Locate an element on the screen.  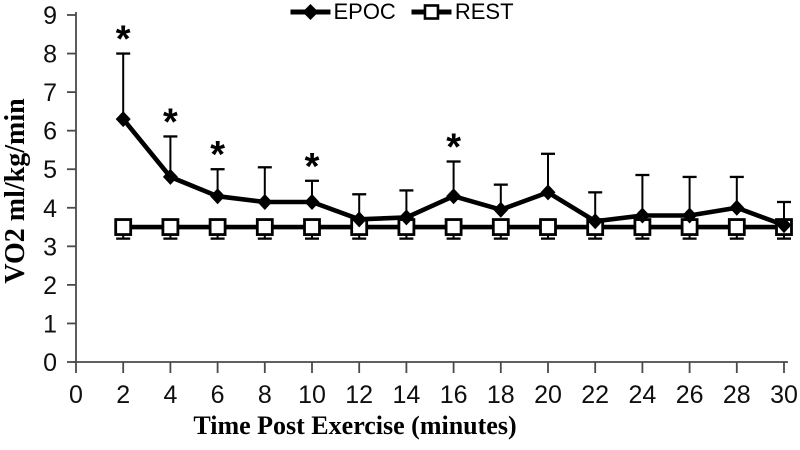
y-tick-label: 5 is located at coordinates (50, 170).